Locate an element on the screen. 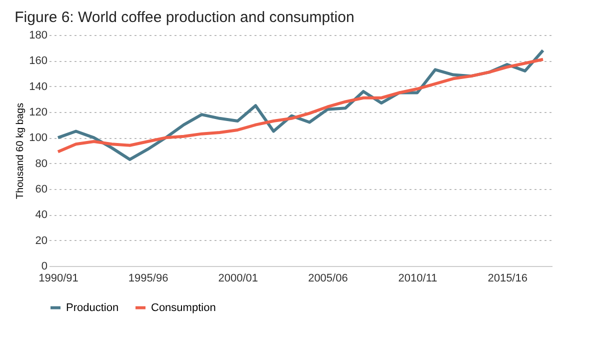 Image resolution: width=604 pixels, height=340 pixels. y-tick-label: 140 is located at coordinates (38, 86).